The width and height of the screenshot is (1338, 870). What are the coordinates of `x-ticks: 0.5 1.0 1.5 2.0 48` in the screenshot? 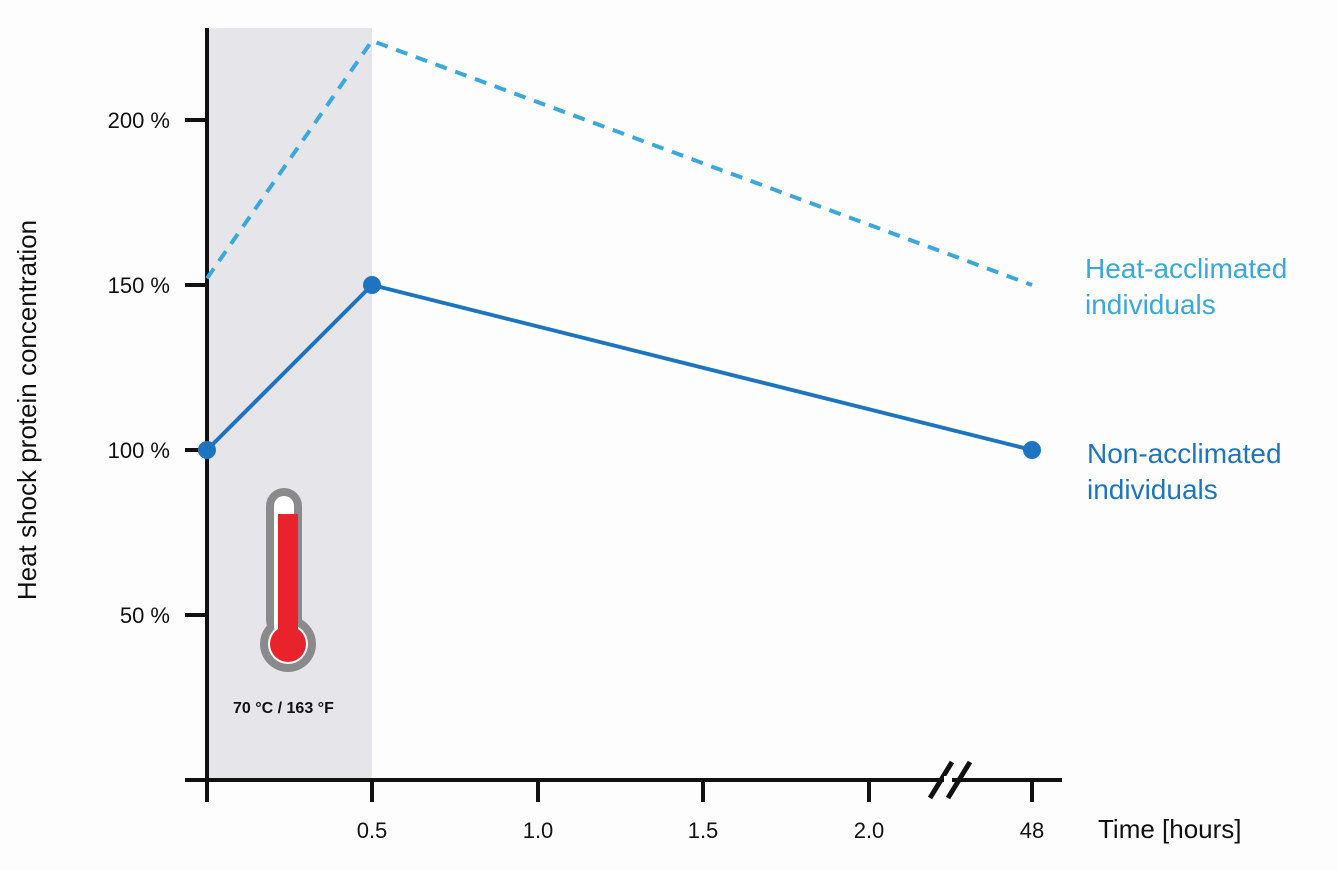 It's located at (700, 811).